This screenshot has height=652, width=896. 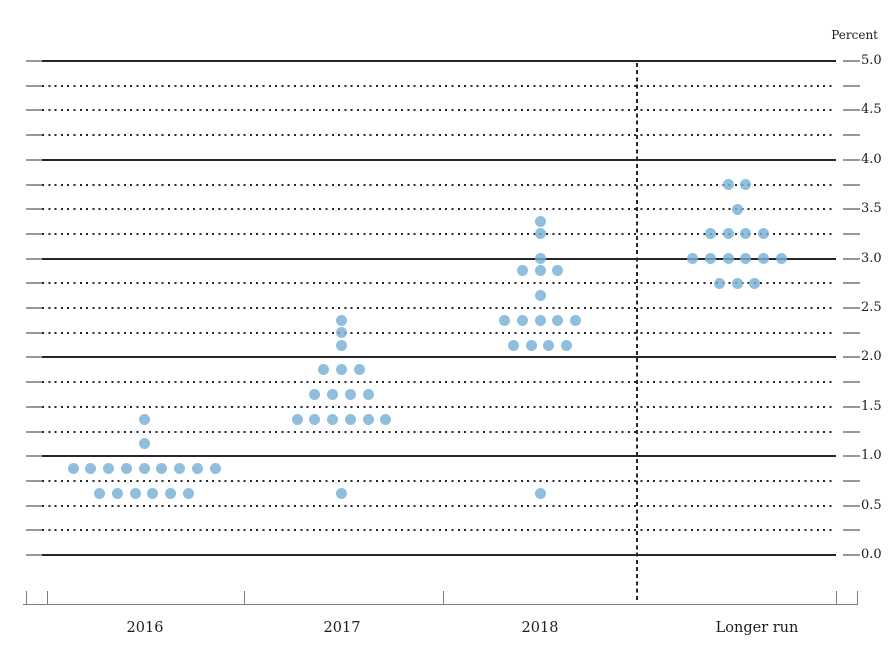 What do you see at coordinates (871, 110) in the screenshot?
I see `y-axis-label-4.5: 4.5` at bounding box center [871, 110].